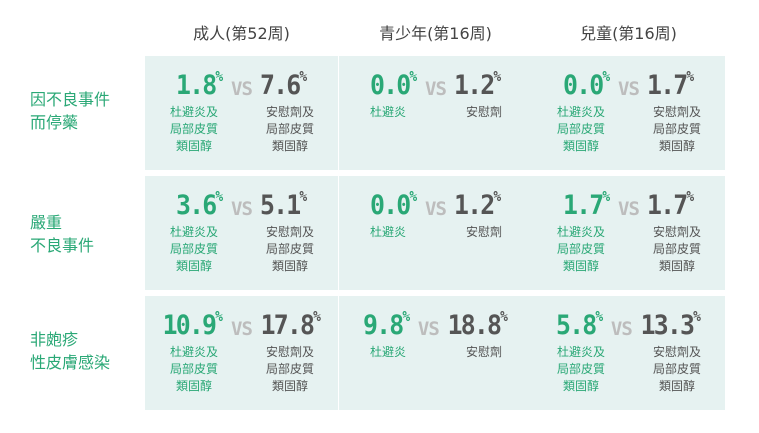 Image resolution: width=759 pixels, height=433 pixels. I want to click on value-comparison: 0.0% VS 1.2%, so click(435, 203).